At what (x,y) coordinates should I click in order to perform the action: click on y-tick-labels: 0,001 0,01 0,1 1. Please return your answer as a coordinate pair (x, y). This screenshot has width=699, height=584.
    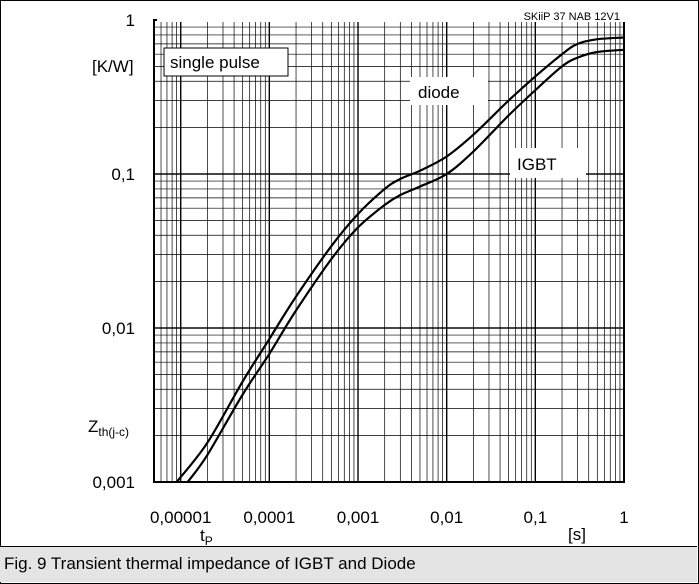
    Looking at the image, I should click on (113, 251).